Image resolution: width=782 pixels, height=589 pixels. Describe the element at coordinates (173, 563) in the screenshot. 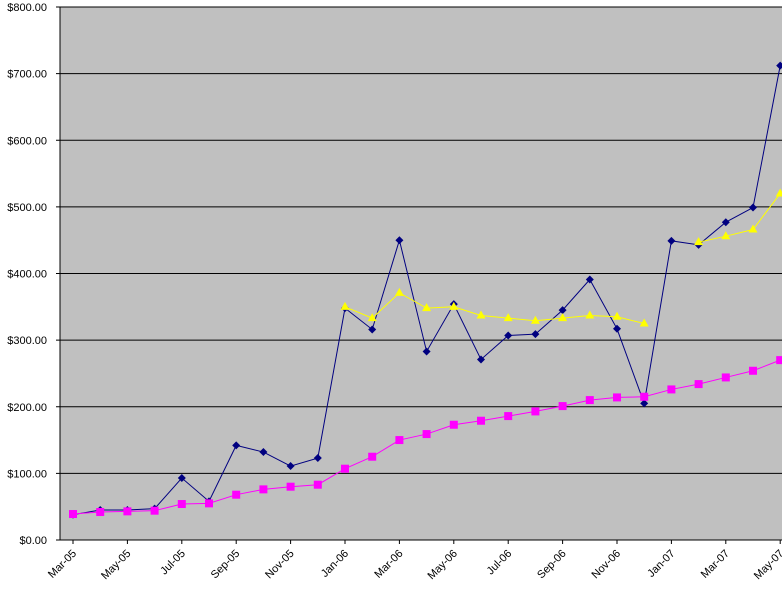

I see `x-tick-label: Jul-05` at that location.